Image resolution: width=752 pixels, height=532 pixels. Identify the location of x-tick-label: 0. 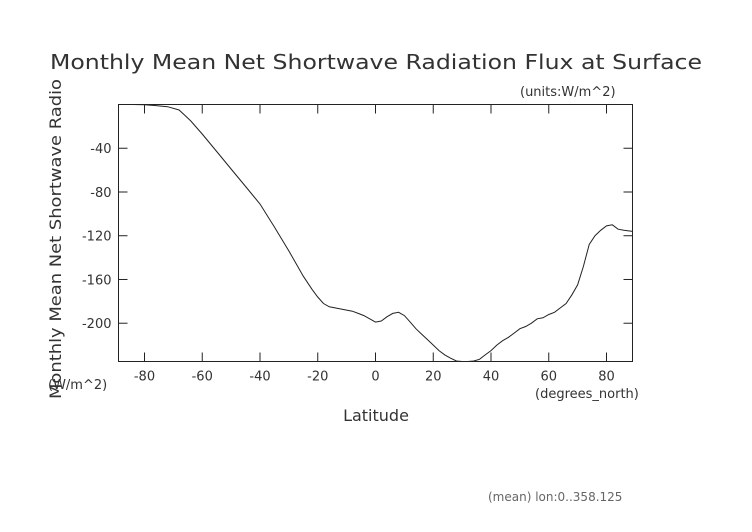
(375, 377).